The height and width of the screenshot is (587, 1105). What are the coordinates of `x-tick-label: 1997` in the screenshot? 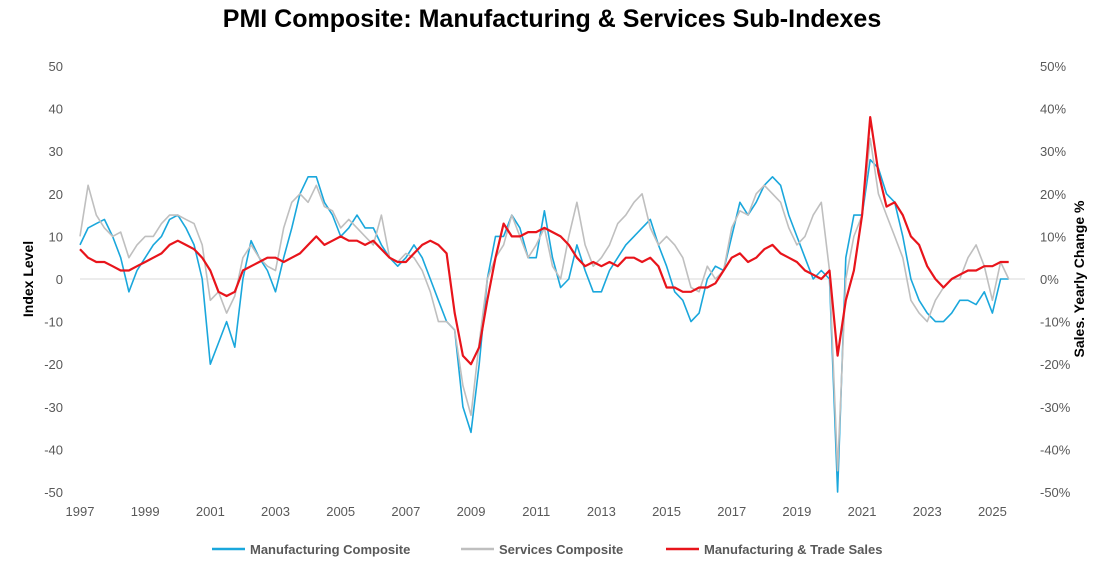 It's located at (80, 511).